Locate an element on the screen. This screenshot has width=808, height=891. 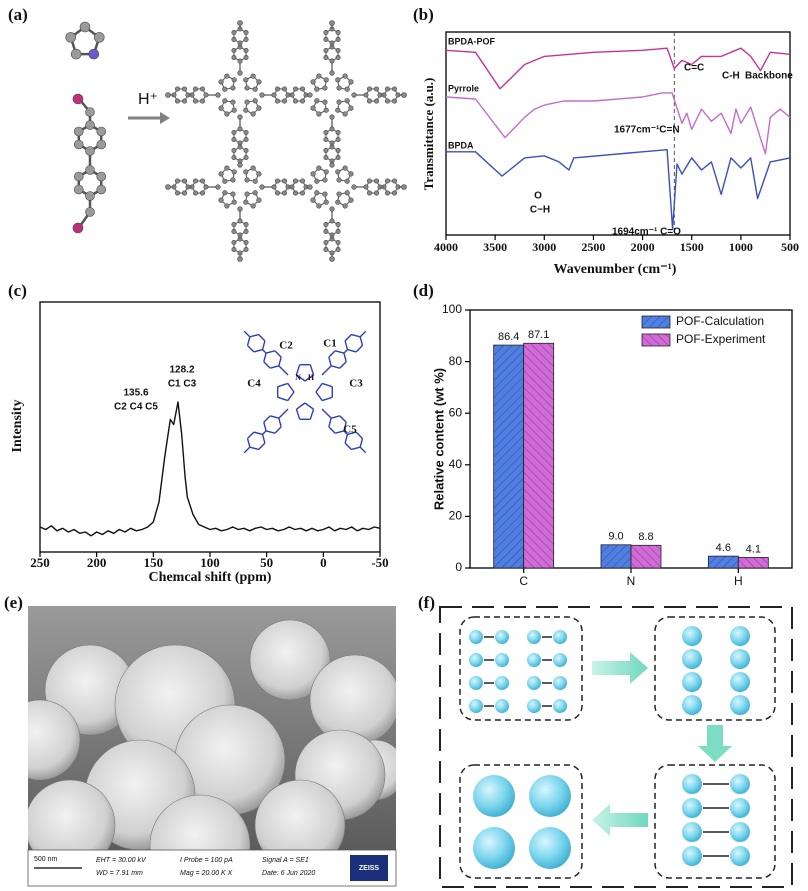
y-tick-label: 40 is located at coordinates (456, 464).